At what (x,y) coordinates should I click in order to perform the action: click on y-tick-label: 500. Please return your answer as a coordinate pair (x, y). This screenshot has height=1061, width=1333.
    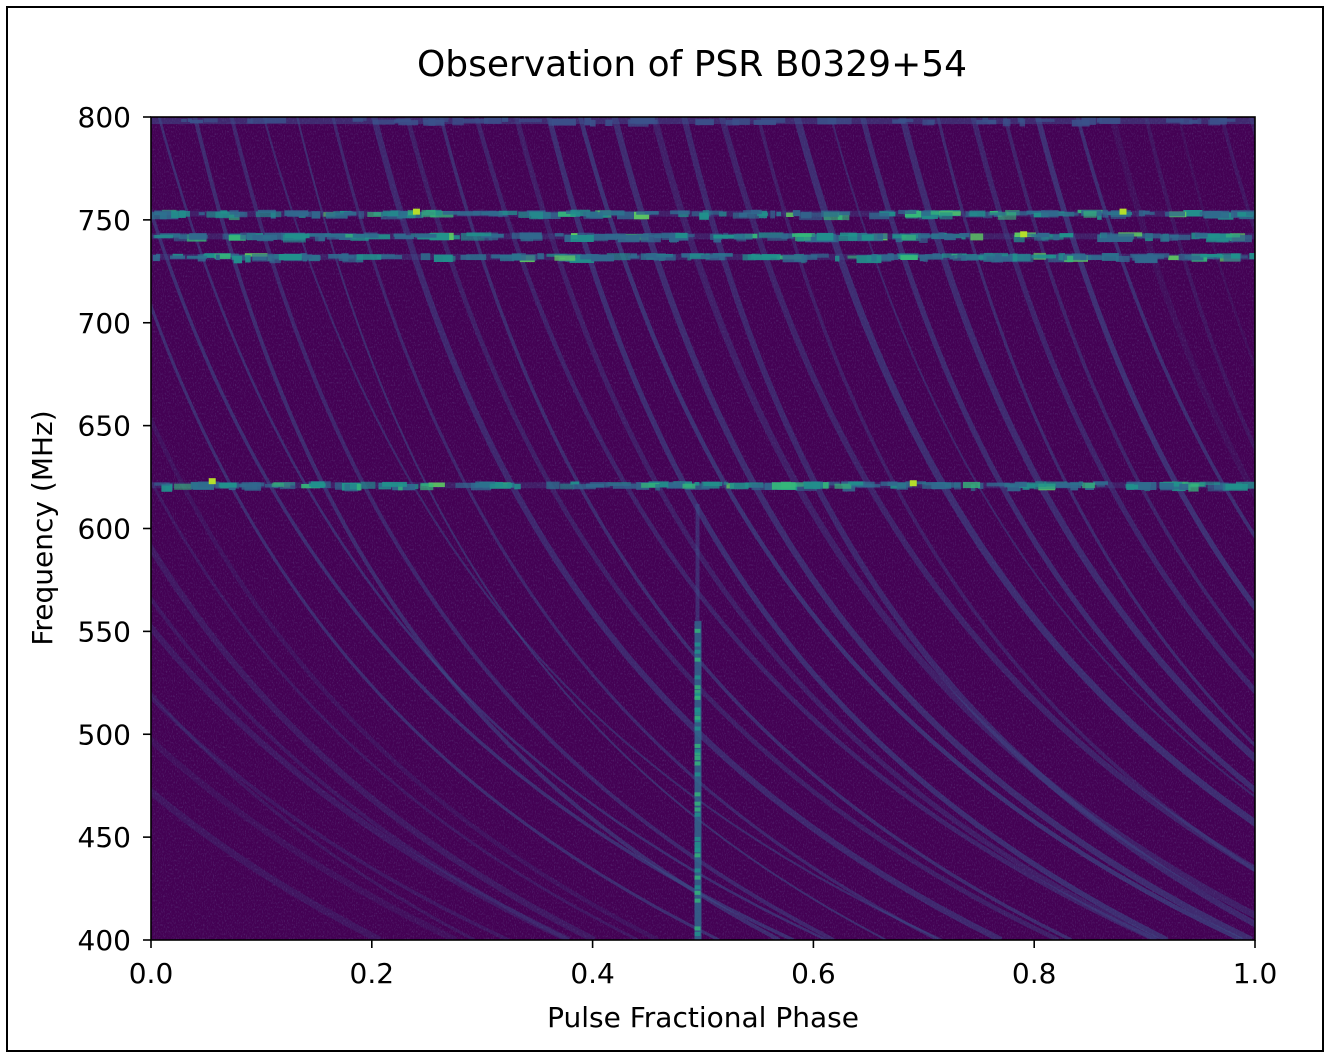
    Looking at the image, I should click on (104, 734).